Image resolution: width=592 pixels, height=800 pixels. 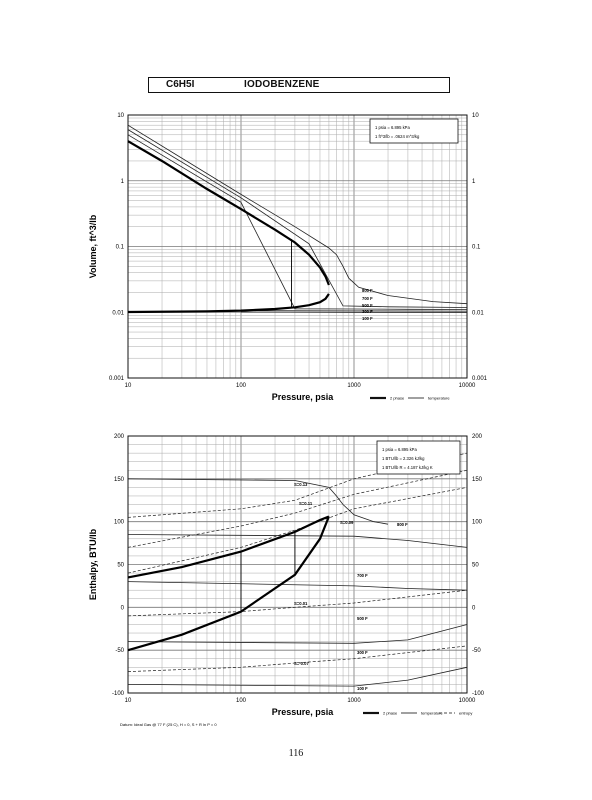 What do you see at coordinates (301, 603) in the screenshot?
I see `curve-label: S=0.01` at bounding box center [301, 603].